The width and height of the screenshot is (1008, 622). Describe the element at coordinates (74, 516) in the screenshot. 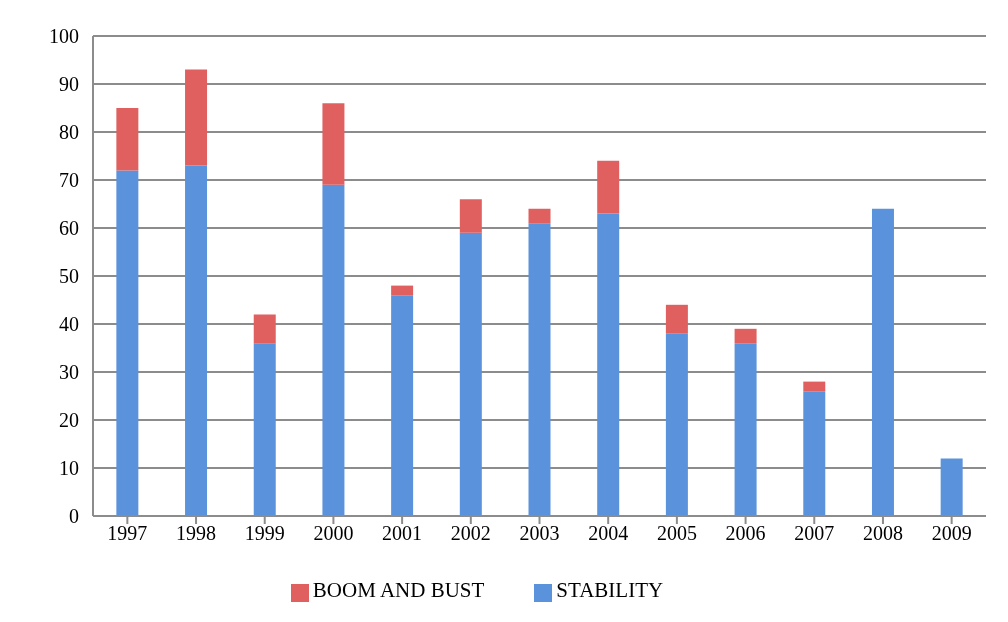

I see `y-tick-label: 0` at that location.